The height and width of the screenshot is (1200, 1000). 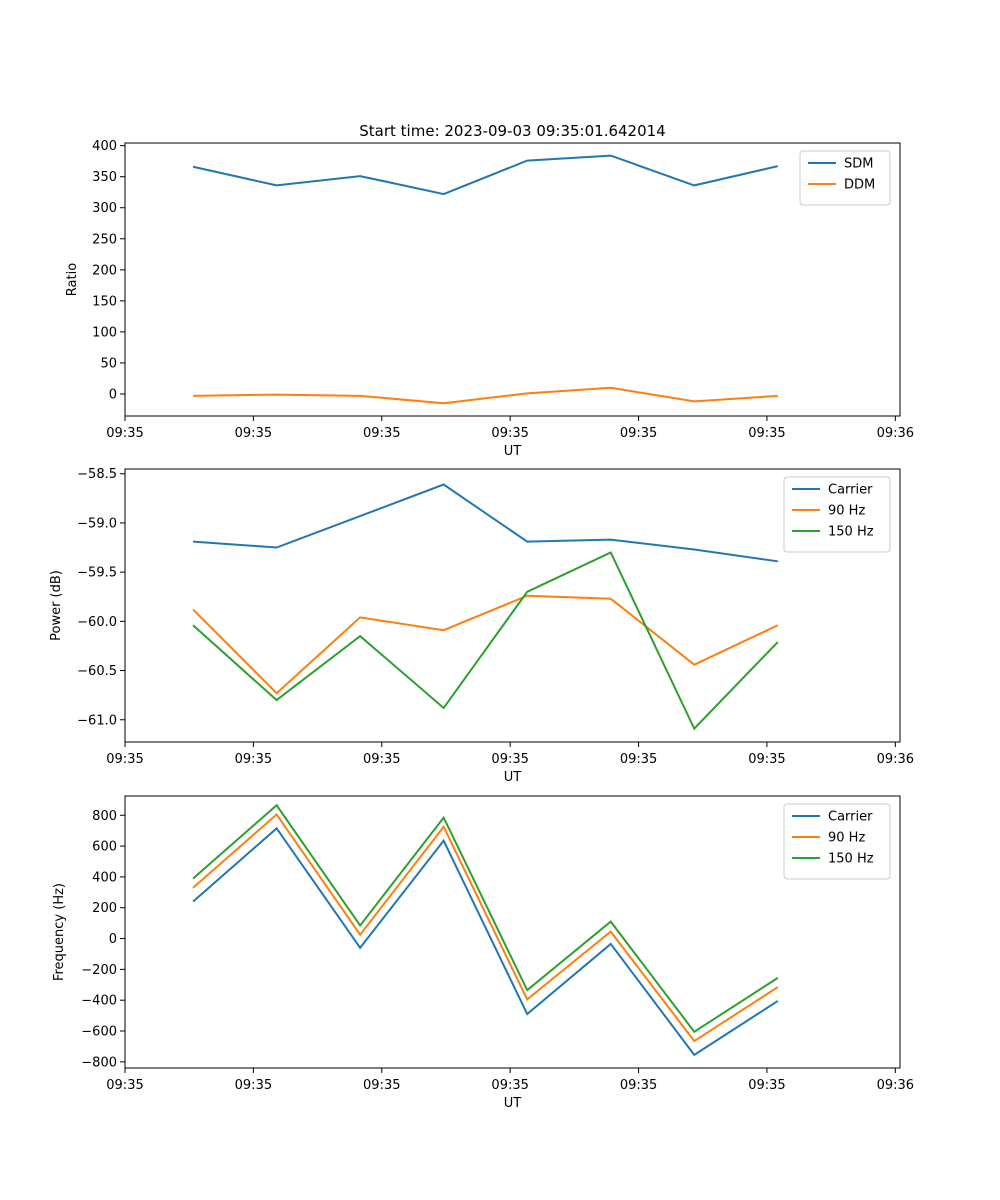 What do you see at coordinates (485, 175) in the screenshot?
I see `series-line-sdm` at bounding box center [485, 175].